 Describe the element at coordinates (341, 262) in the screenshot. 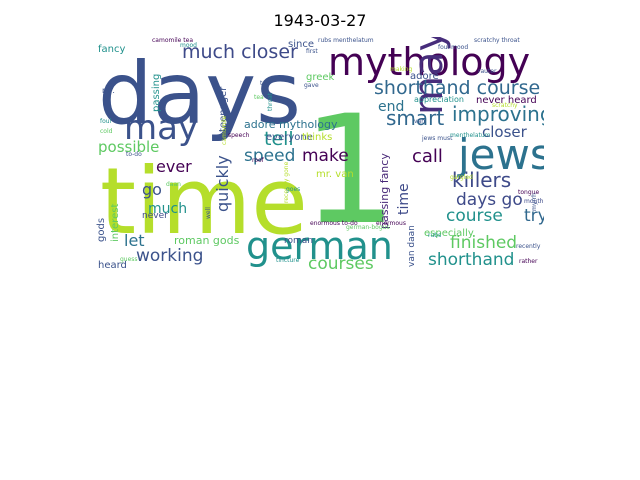

I see `word: courses` at that location.